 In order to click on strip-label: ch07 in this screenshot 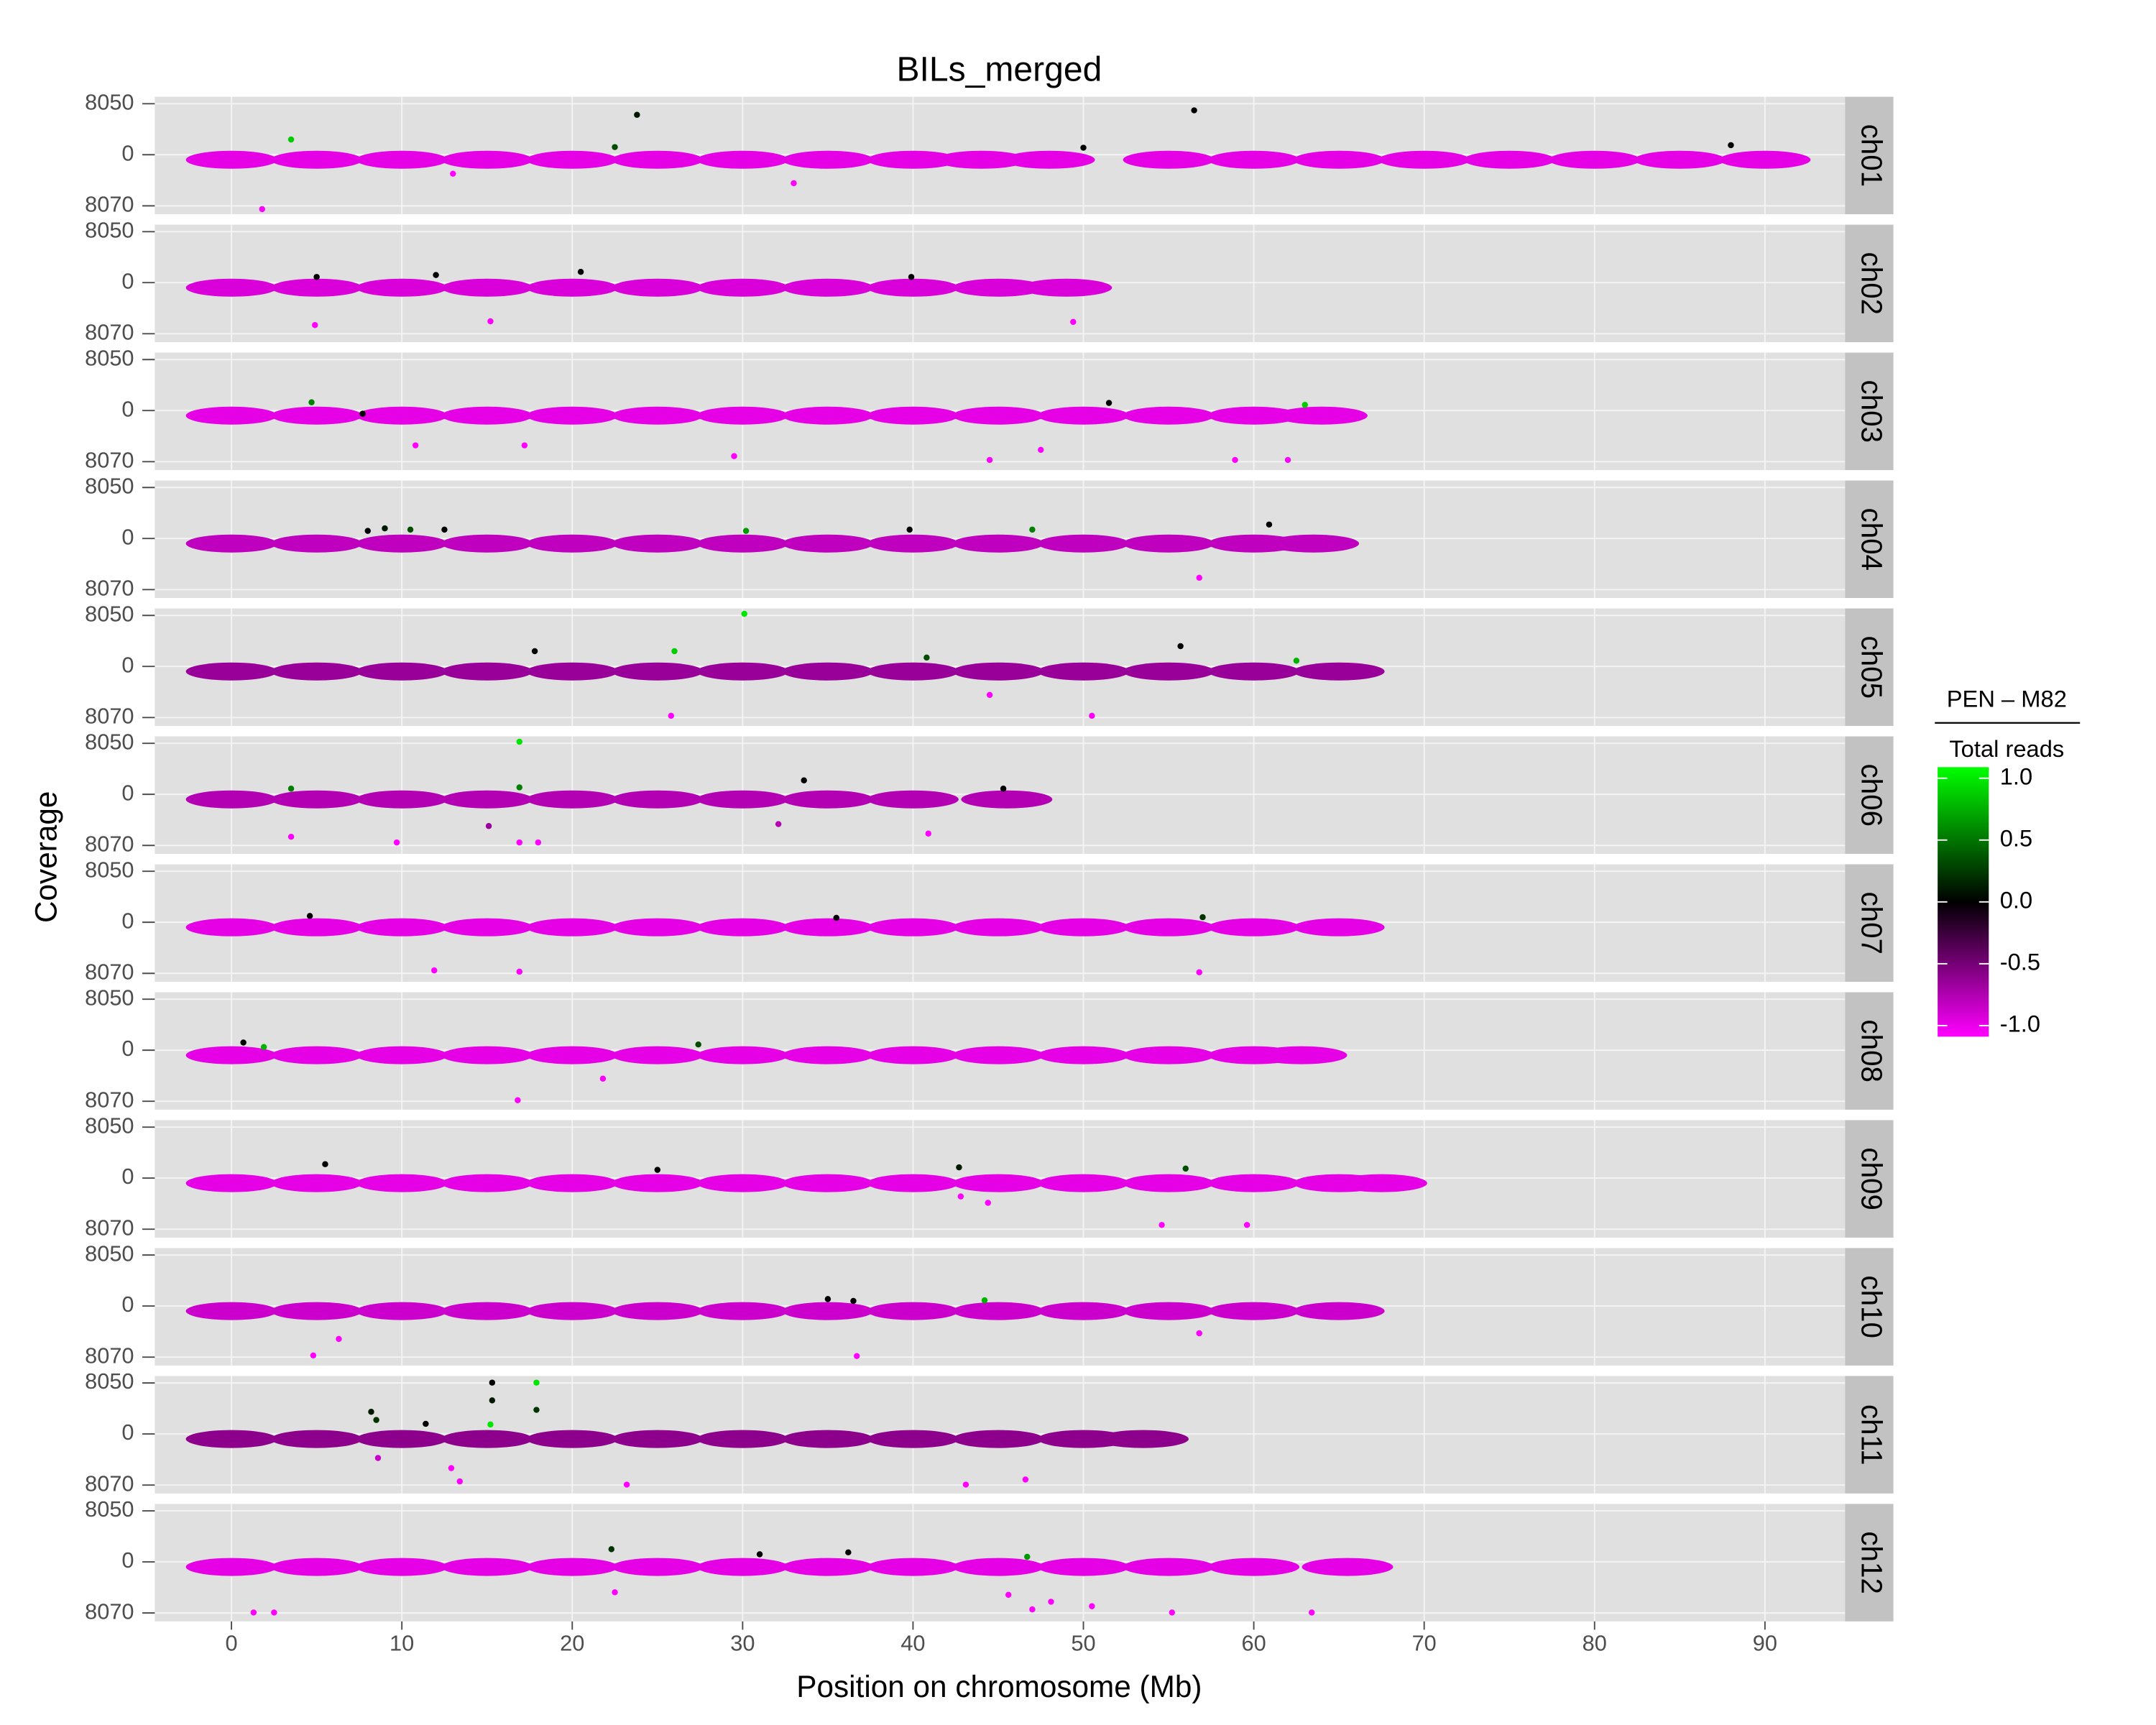, I will do `click(1871, 922)`.